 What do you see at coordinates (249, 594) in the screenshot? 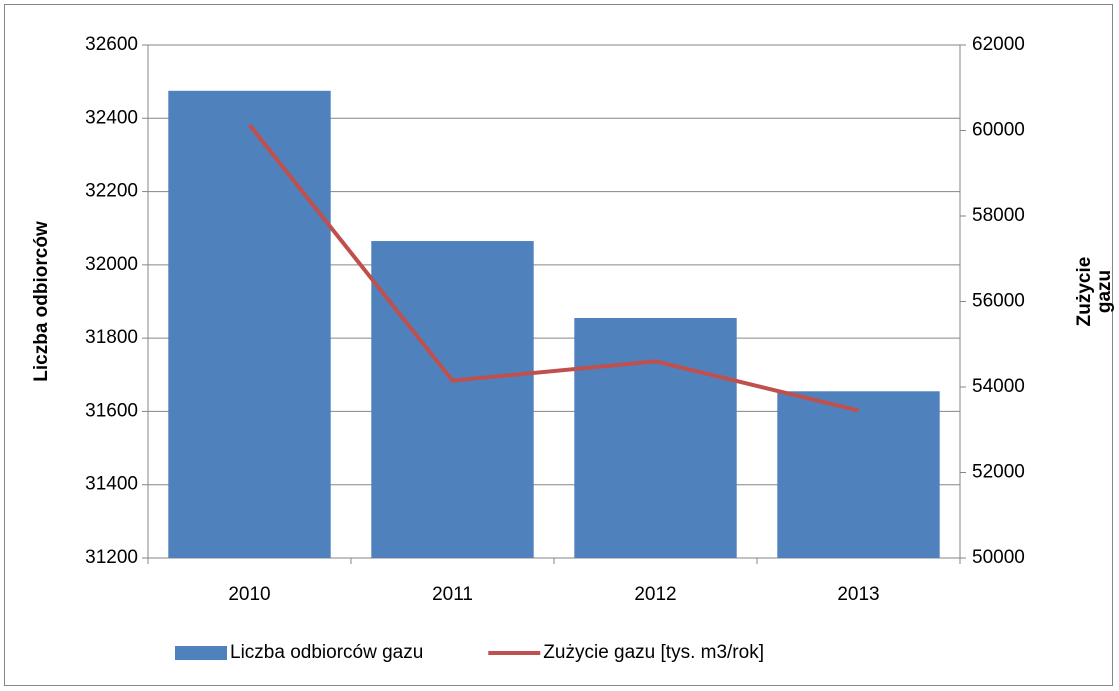
I see `x-tick-label: 2010` at bounding box center [249, 594].